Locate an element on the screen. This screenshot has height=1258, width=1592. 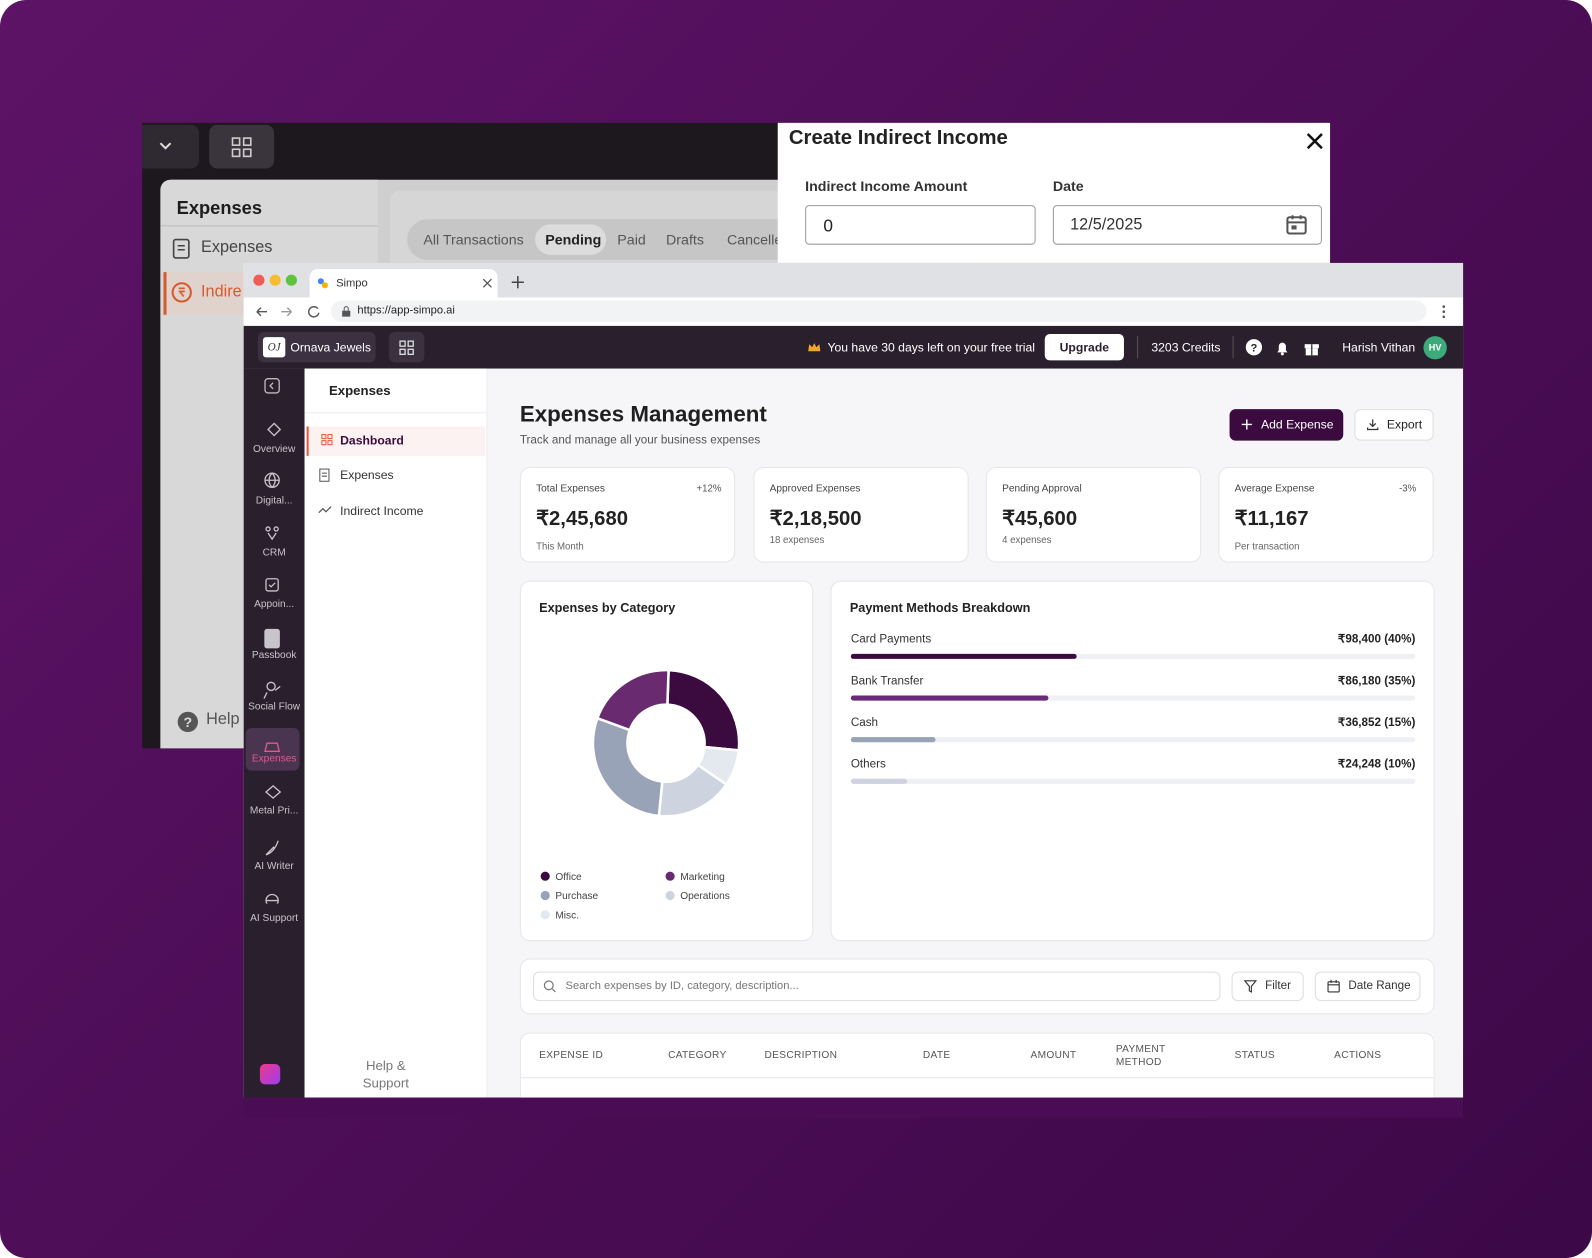
lock-icon is located at coordinates (346, 311).